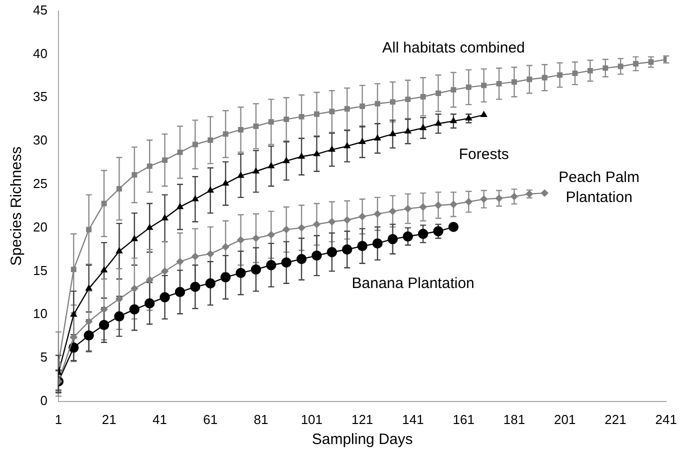  I want to click on y-tick-label: 10, so click(40, 314).